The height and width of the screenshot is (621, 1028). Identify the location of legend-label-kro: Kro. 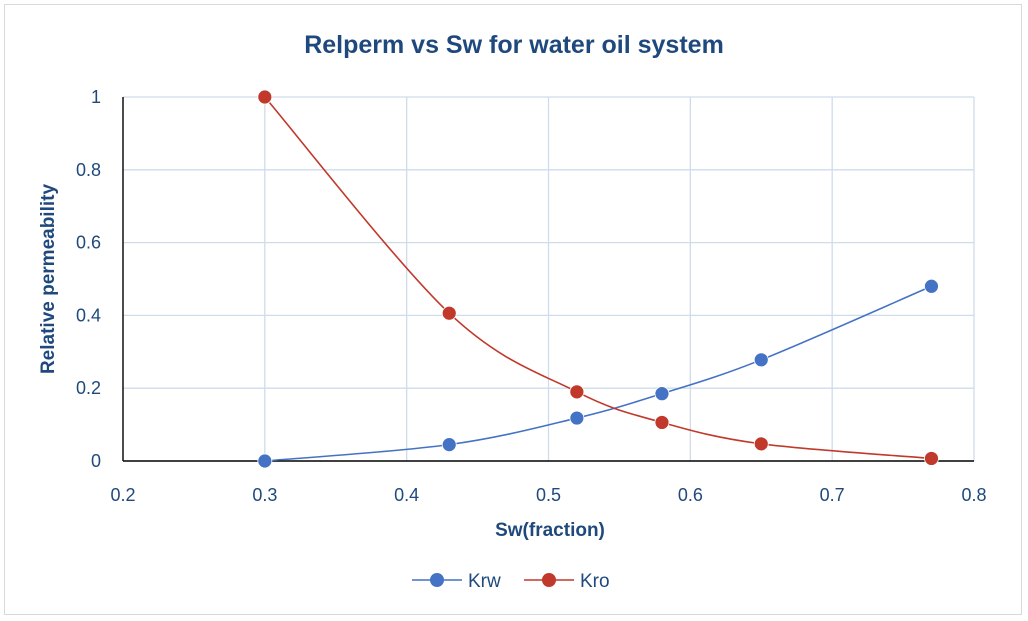
(595, 581).